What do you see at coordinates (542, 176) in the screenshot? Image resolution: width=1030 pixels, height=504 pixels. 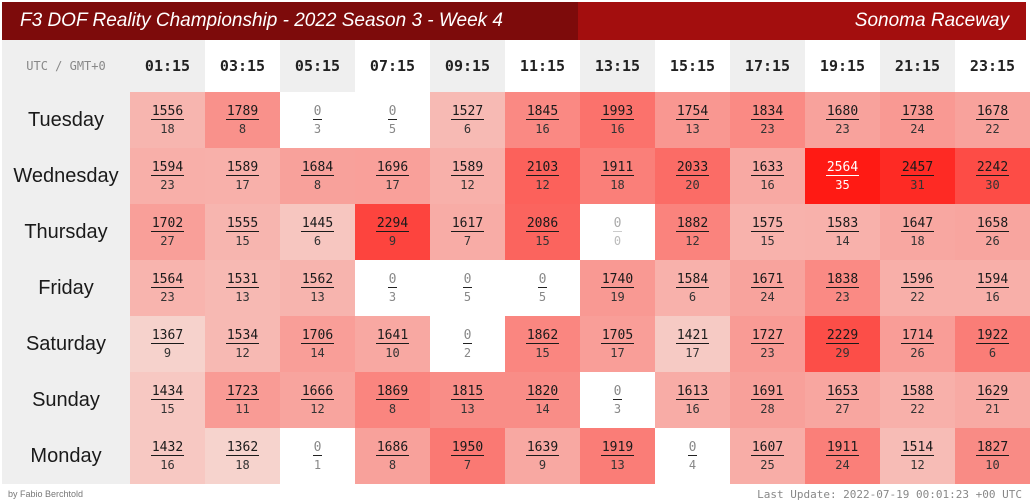 I see `heatmap-cell: 2103 12` at bounding box center [542, 176].